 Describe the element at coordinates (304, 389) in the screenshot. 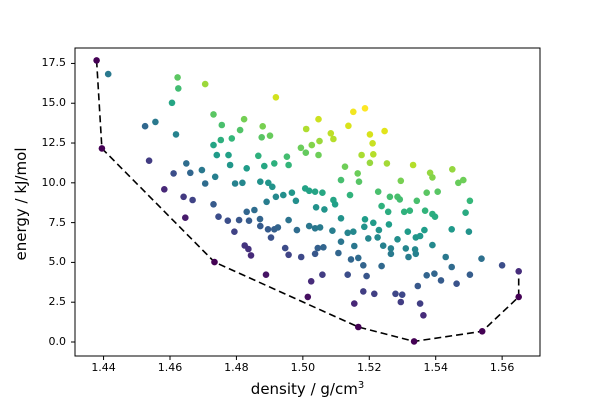

I see `x-axis-label-text: density / g/cm` at that location.